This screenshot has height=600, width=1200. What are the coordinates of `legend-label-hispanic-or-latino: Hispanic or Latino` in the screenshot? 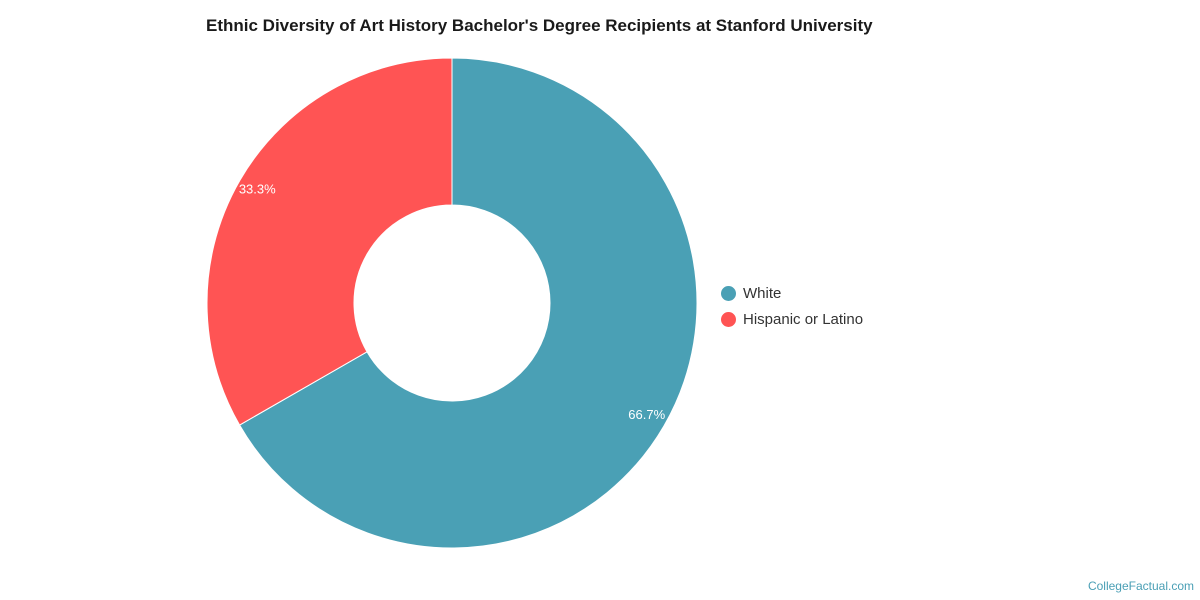 It's located at (803, 319).